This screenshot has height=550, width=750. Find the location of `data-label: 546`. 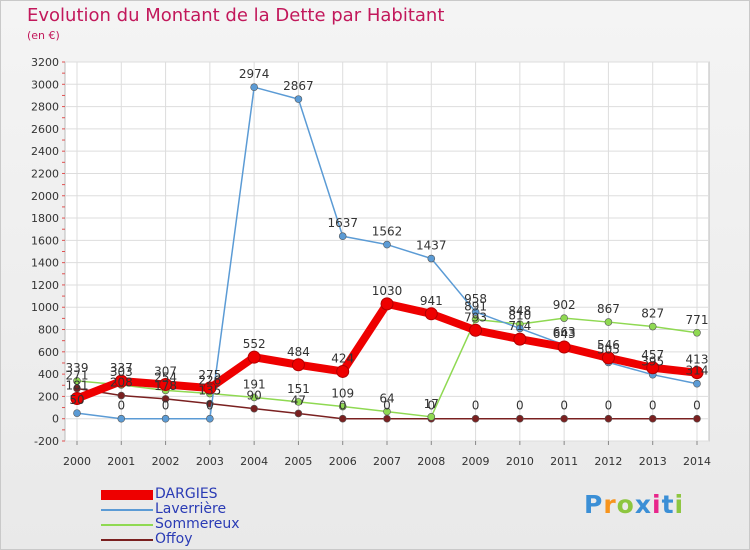

data-label: 546 is located at coordinates (608, 345).